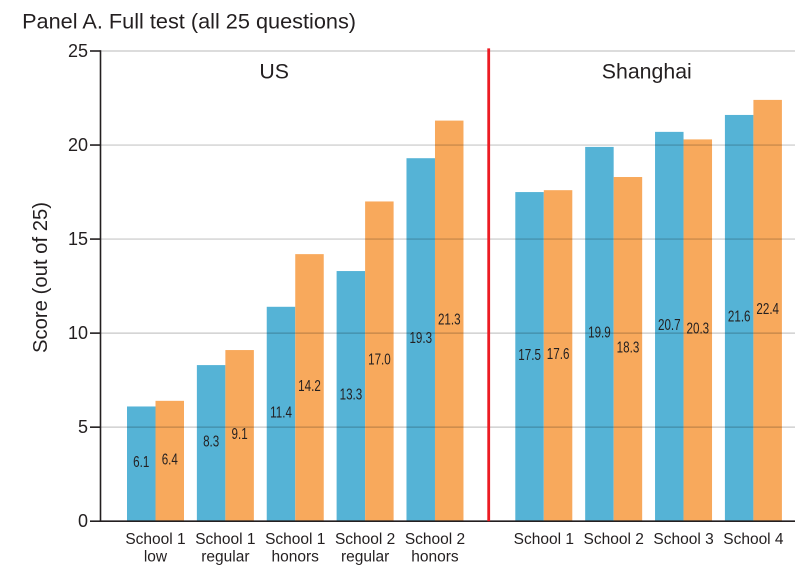  Describe the element at coordinates (78, 51) in the screenshot. I see `svg-text: 25` at that location.